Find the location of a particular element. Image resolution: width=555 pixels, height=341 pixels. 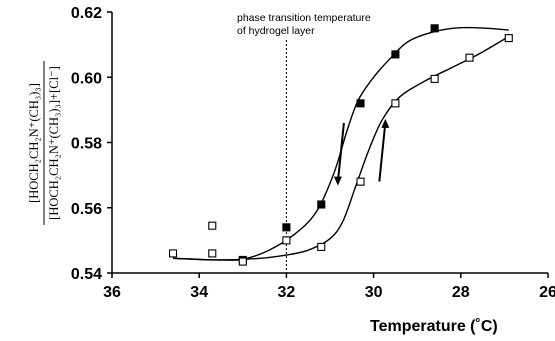

y-tick-label: 0.56 is located at coordinates (86, 209).